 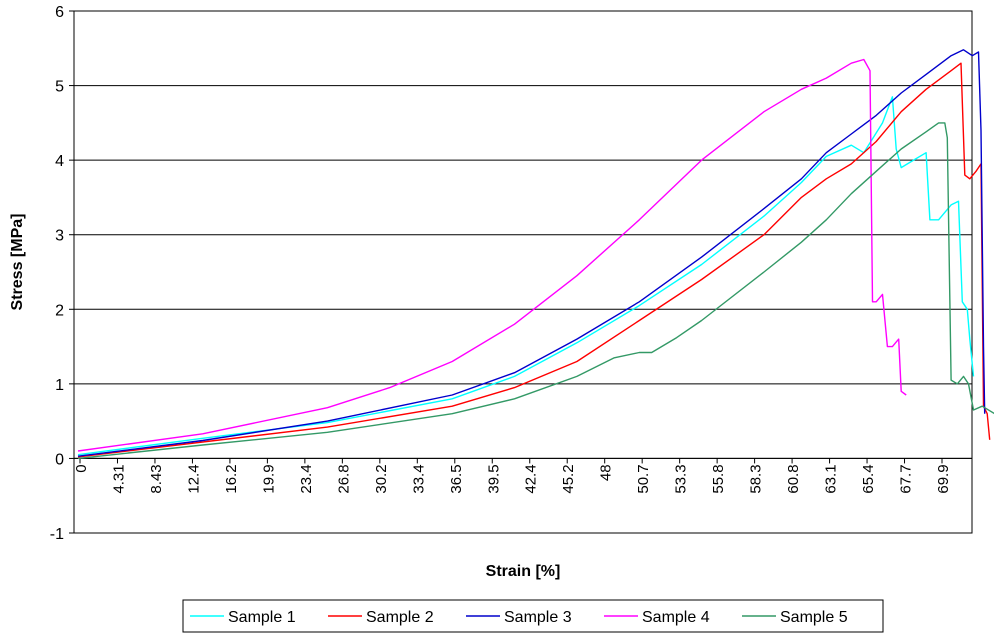 What do you see at coordinates (400, 617) in the screenshot?
I see `legend-label: Sample 2` at bounding box center [400, 617].